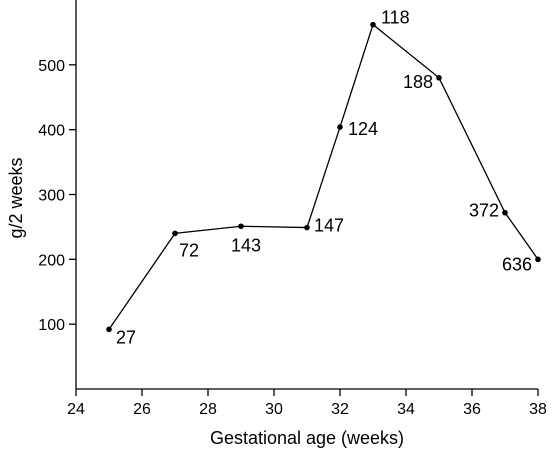 Image resolution: width=554 pixels, height=450 pixels. Describe the element at coordinates (363, 129) in the screenshot. I see `data-label: 124` at that location.